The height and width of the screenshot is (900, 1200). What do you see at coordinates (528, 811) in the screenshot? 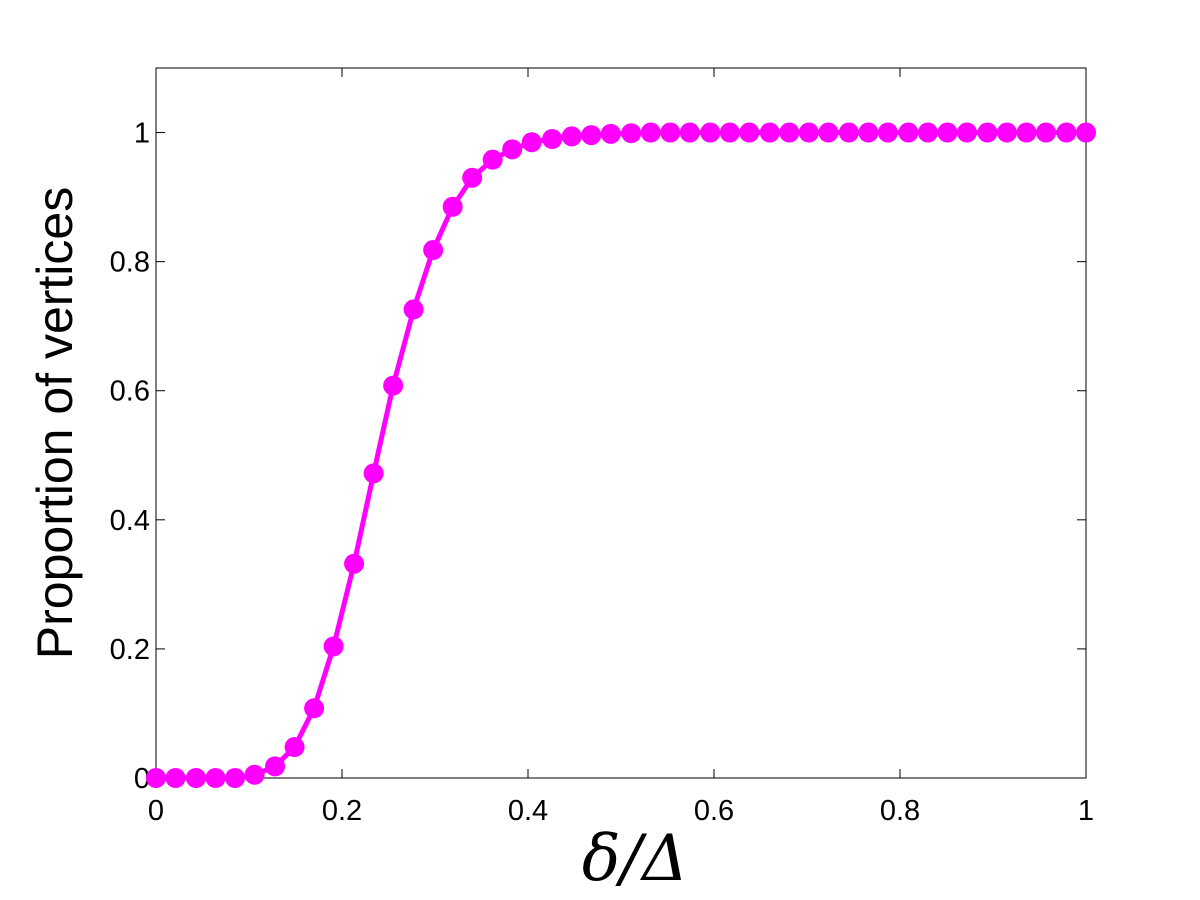
I see `x-tick-label: 0.4` at bounding box center [528, 811].